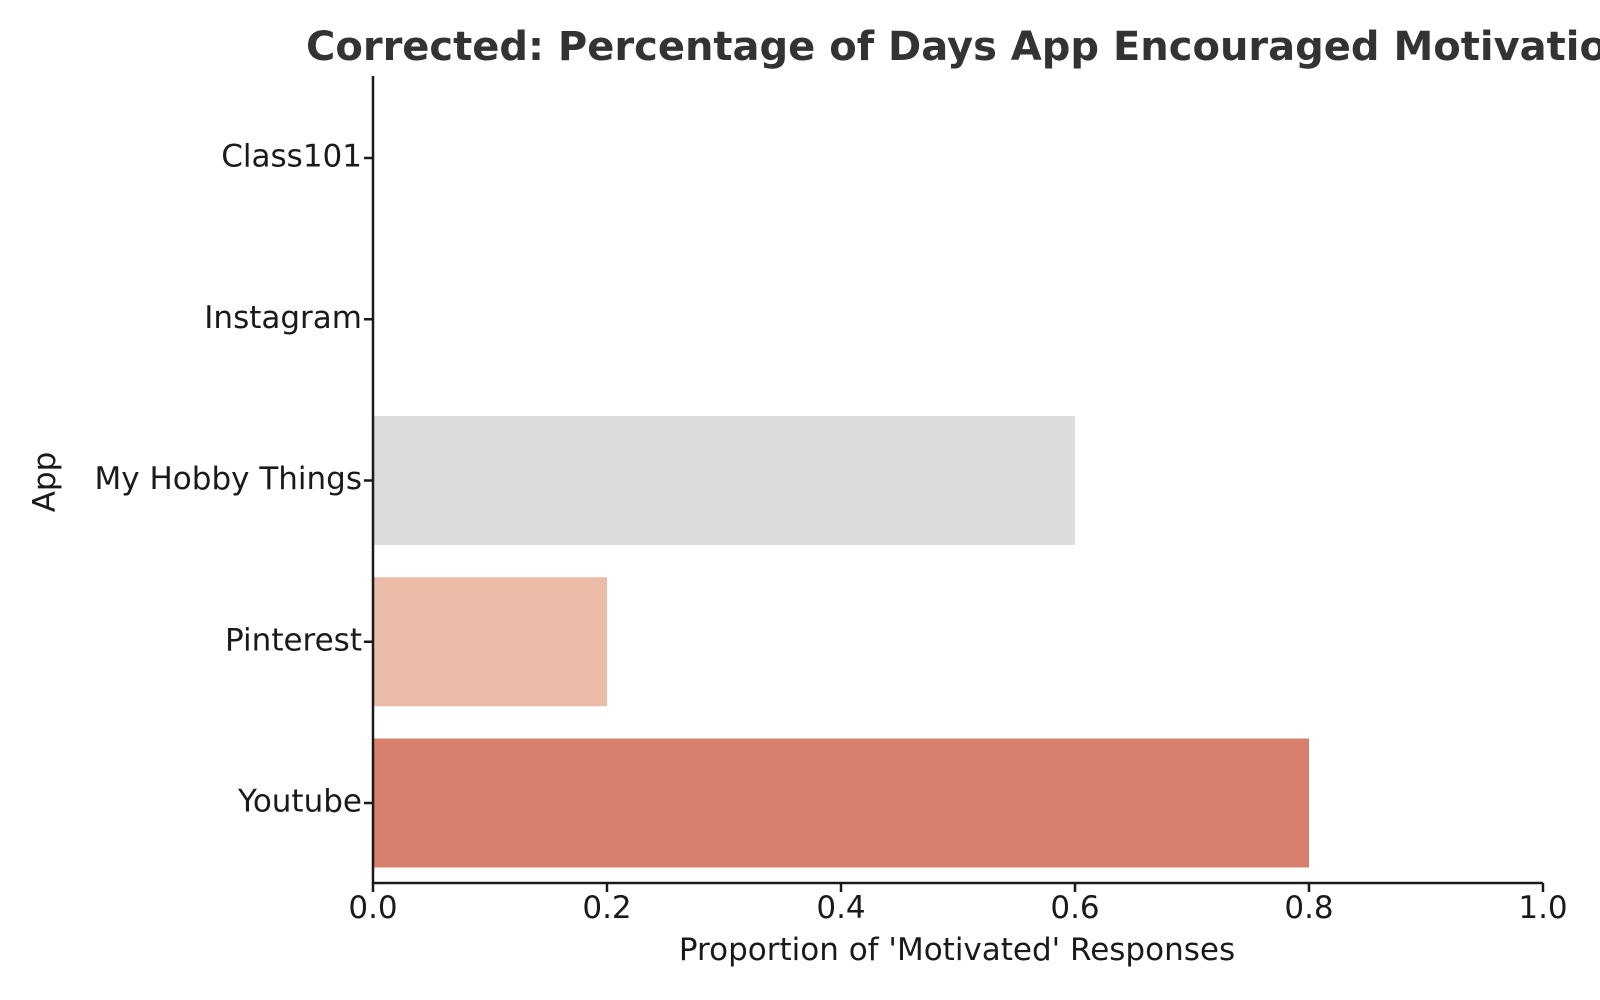  Describe the element at coordinates (228, 479) in the screenshot. I see `y-tick-label: My Hobby Things` at that location.